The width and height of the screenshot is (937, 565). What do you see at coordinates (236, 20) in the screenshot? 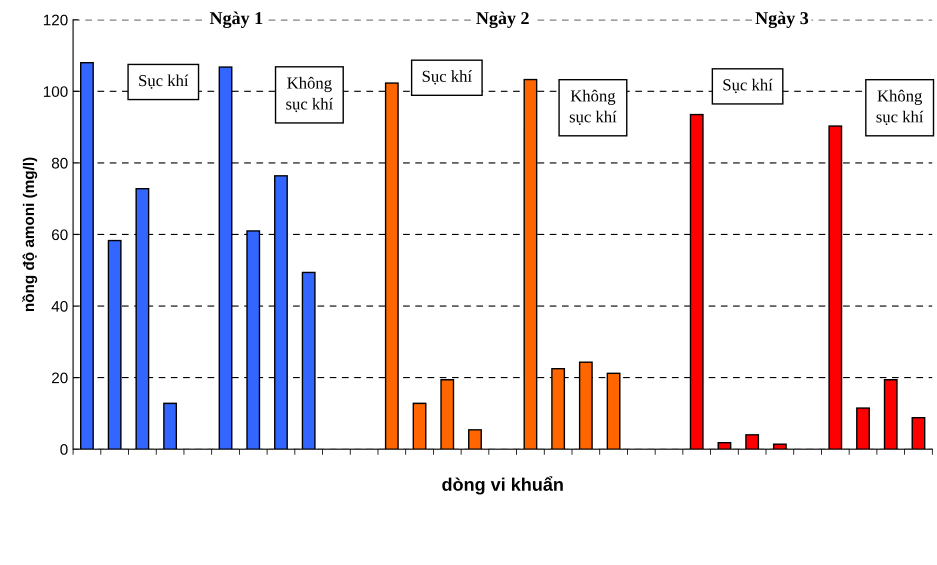
I see `annotation: Ngày 1` at bounding box center [236, 20].